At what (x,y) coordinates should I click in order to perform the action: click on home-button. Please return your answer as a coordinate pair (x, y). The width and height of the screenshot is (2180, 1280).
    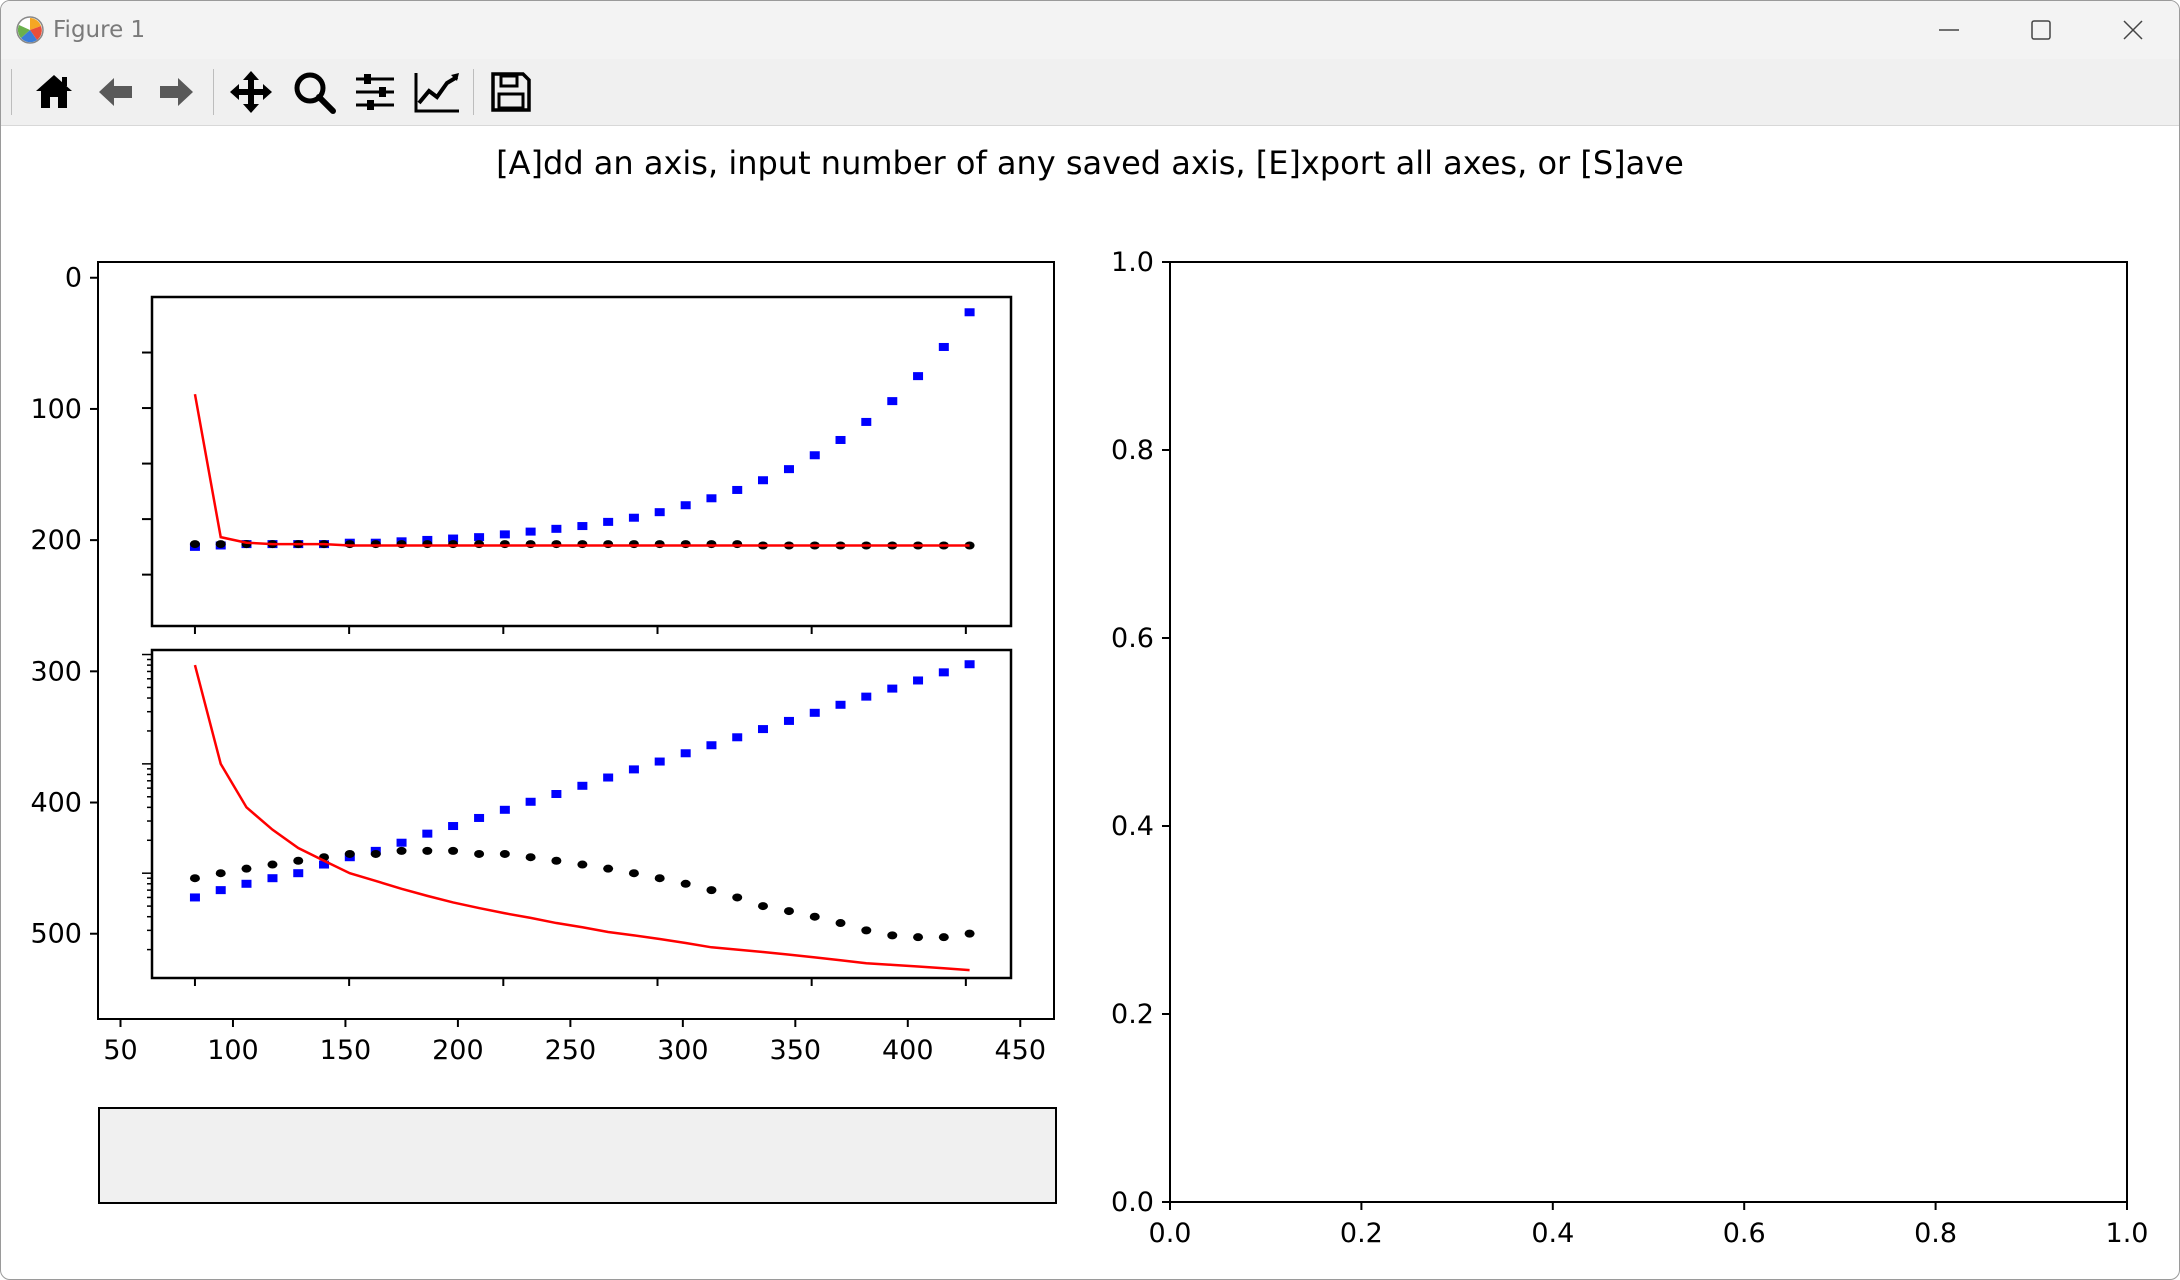
    Looking at the image, I should click on (54, 92).